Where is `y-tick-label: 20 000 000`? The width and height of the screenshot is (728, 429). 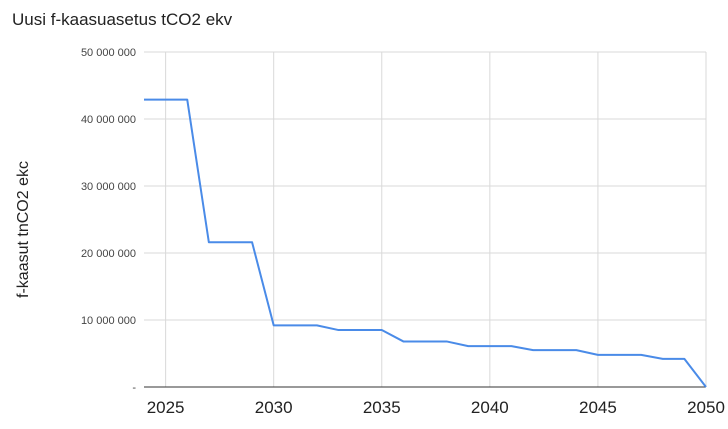 y-tick-label: 20 000 000 is located at coordinates (108, 254).